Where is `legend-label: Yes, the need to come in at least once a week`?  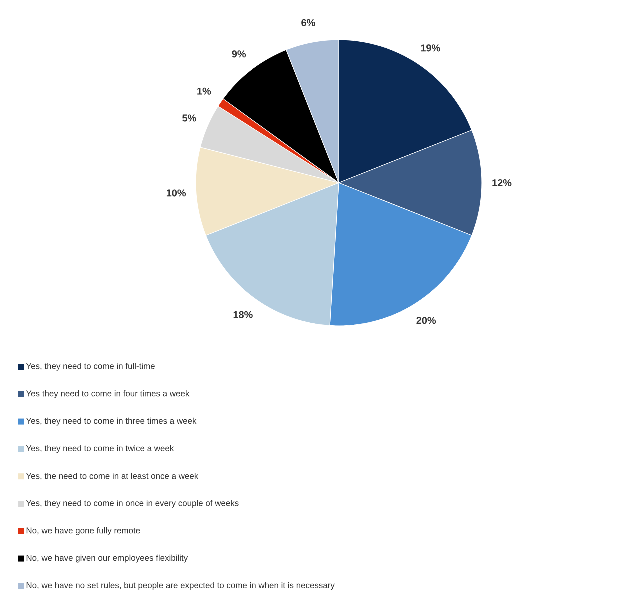 legend-label: Yes, the need to come in at least once a week is located at coordinates (112, 476).